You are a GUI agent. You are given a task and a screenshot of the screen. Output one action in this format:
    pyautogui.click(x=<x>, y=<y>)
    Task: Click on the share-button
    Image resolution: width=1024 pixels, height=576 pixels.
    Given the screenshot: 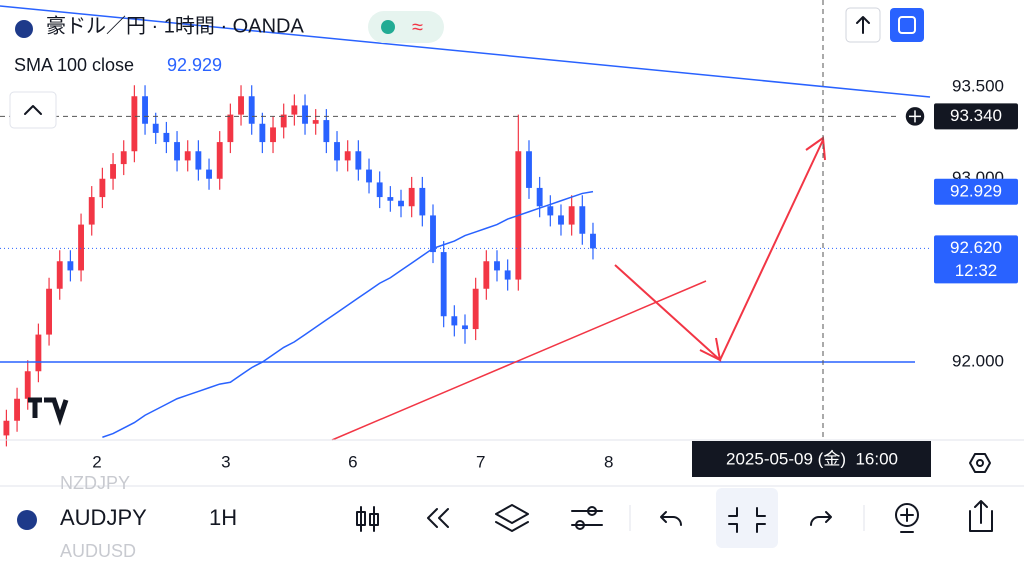 What is the action you would take?
    pyautogui.click(x=981, y=516)
    